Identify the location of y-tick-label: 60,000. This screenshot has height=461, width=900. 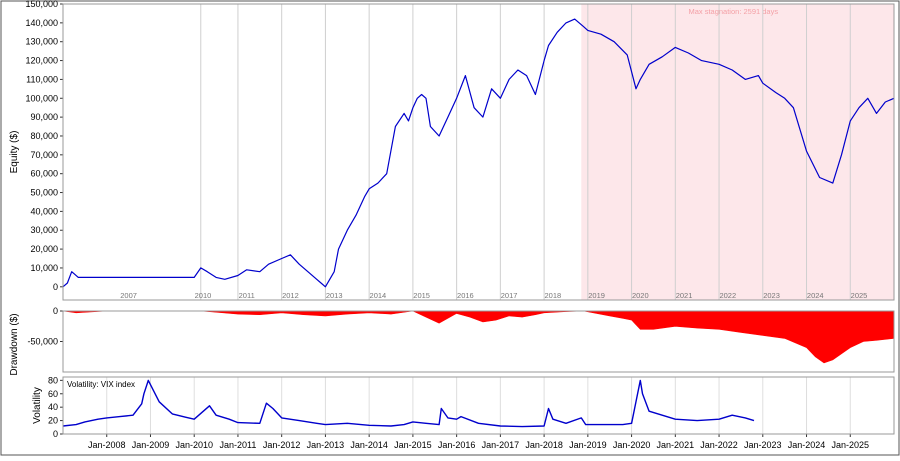
(44, 174).